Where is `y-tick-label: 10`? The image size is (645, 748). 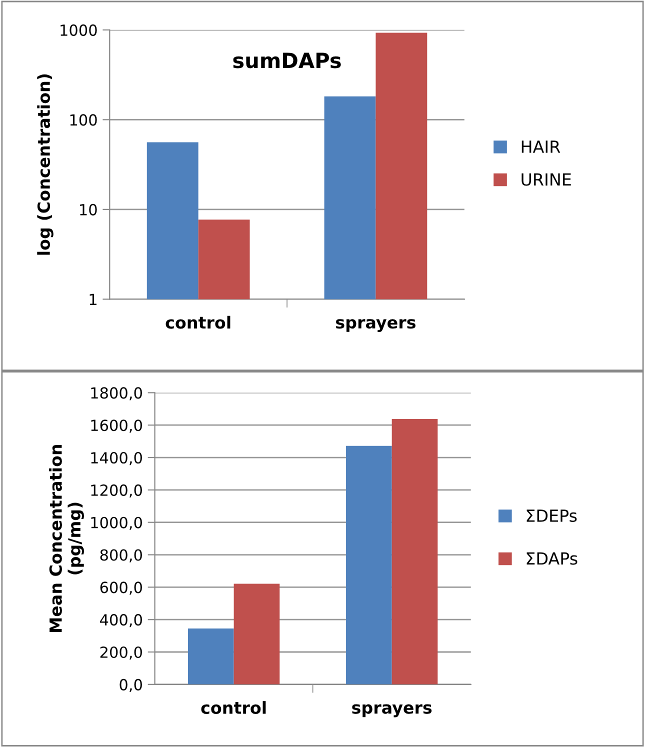 y-tick-label: 10 is located at coordinates (88, 210).